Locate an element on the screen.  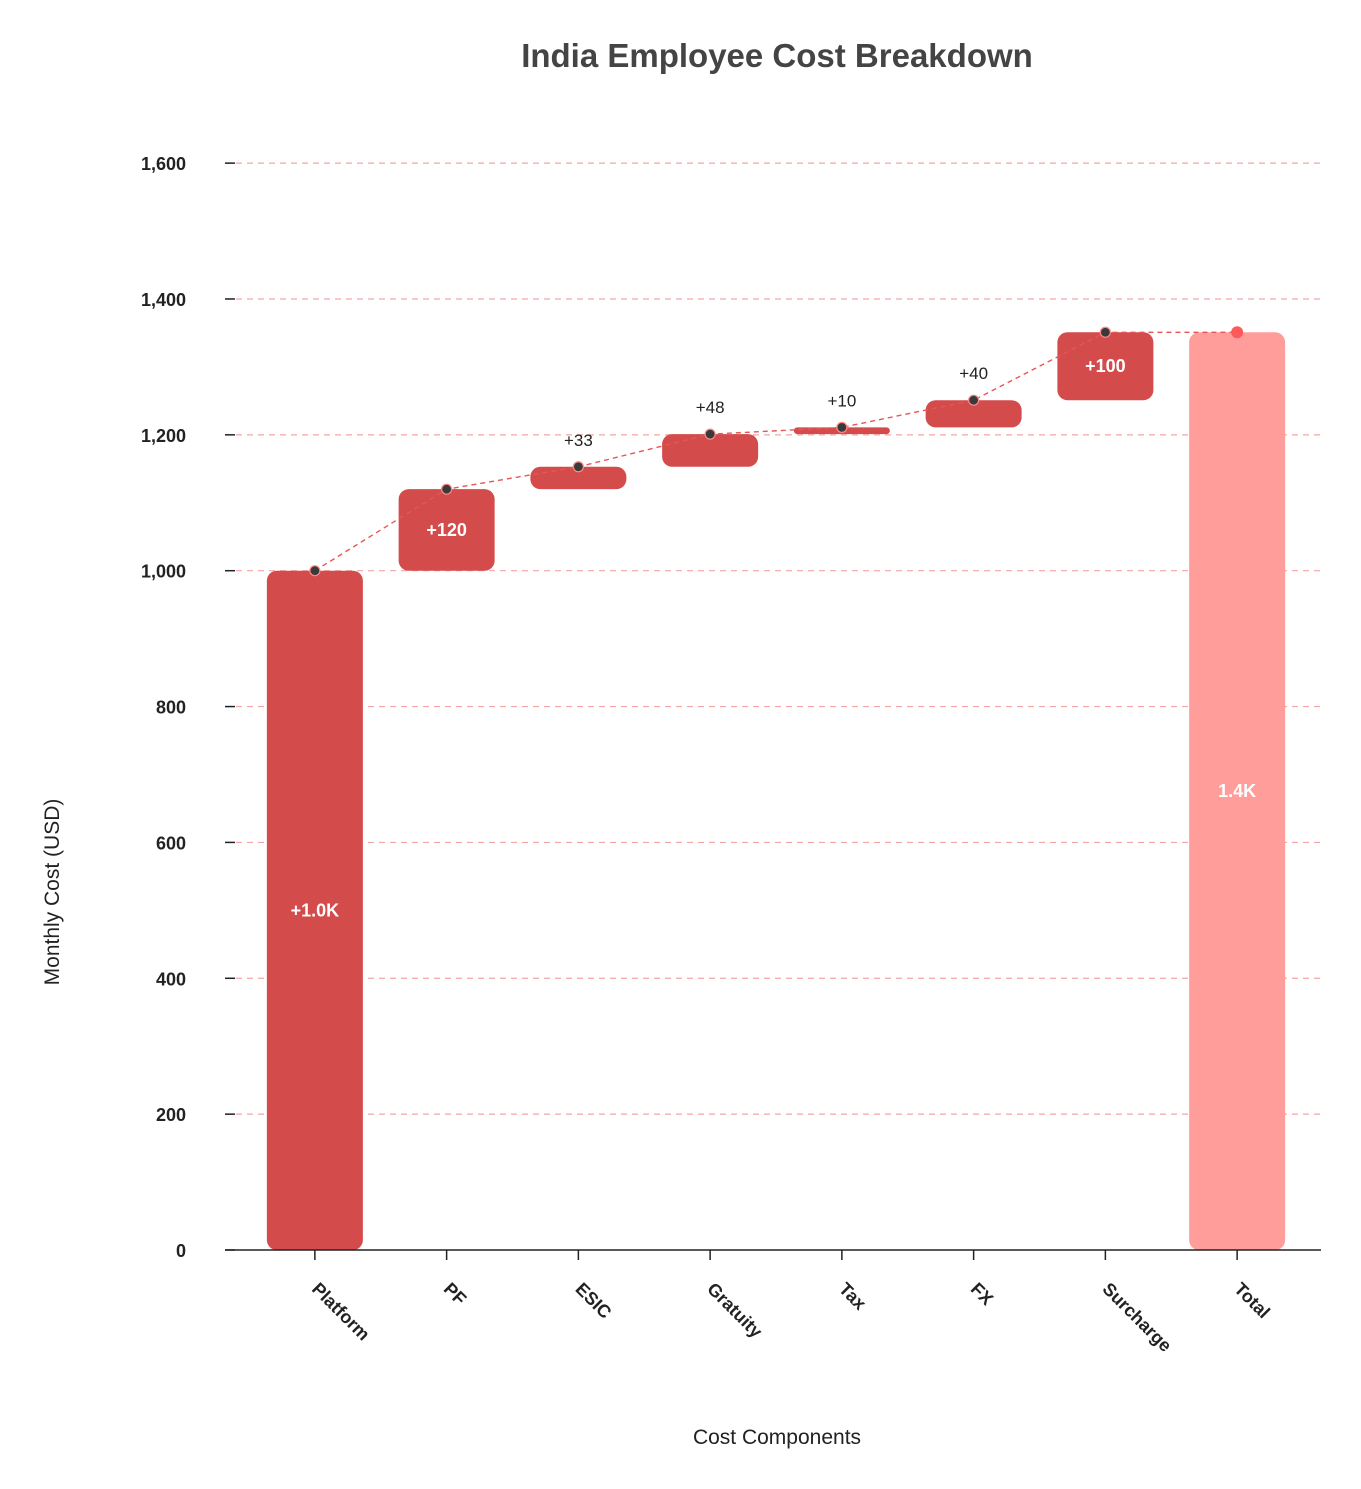
y-tick-label: 600 is located at coordinates (171, 843).